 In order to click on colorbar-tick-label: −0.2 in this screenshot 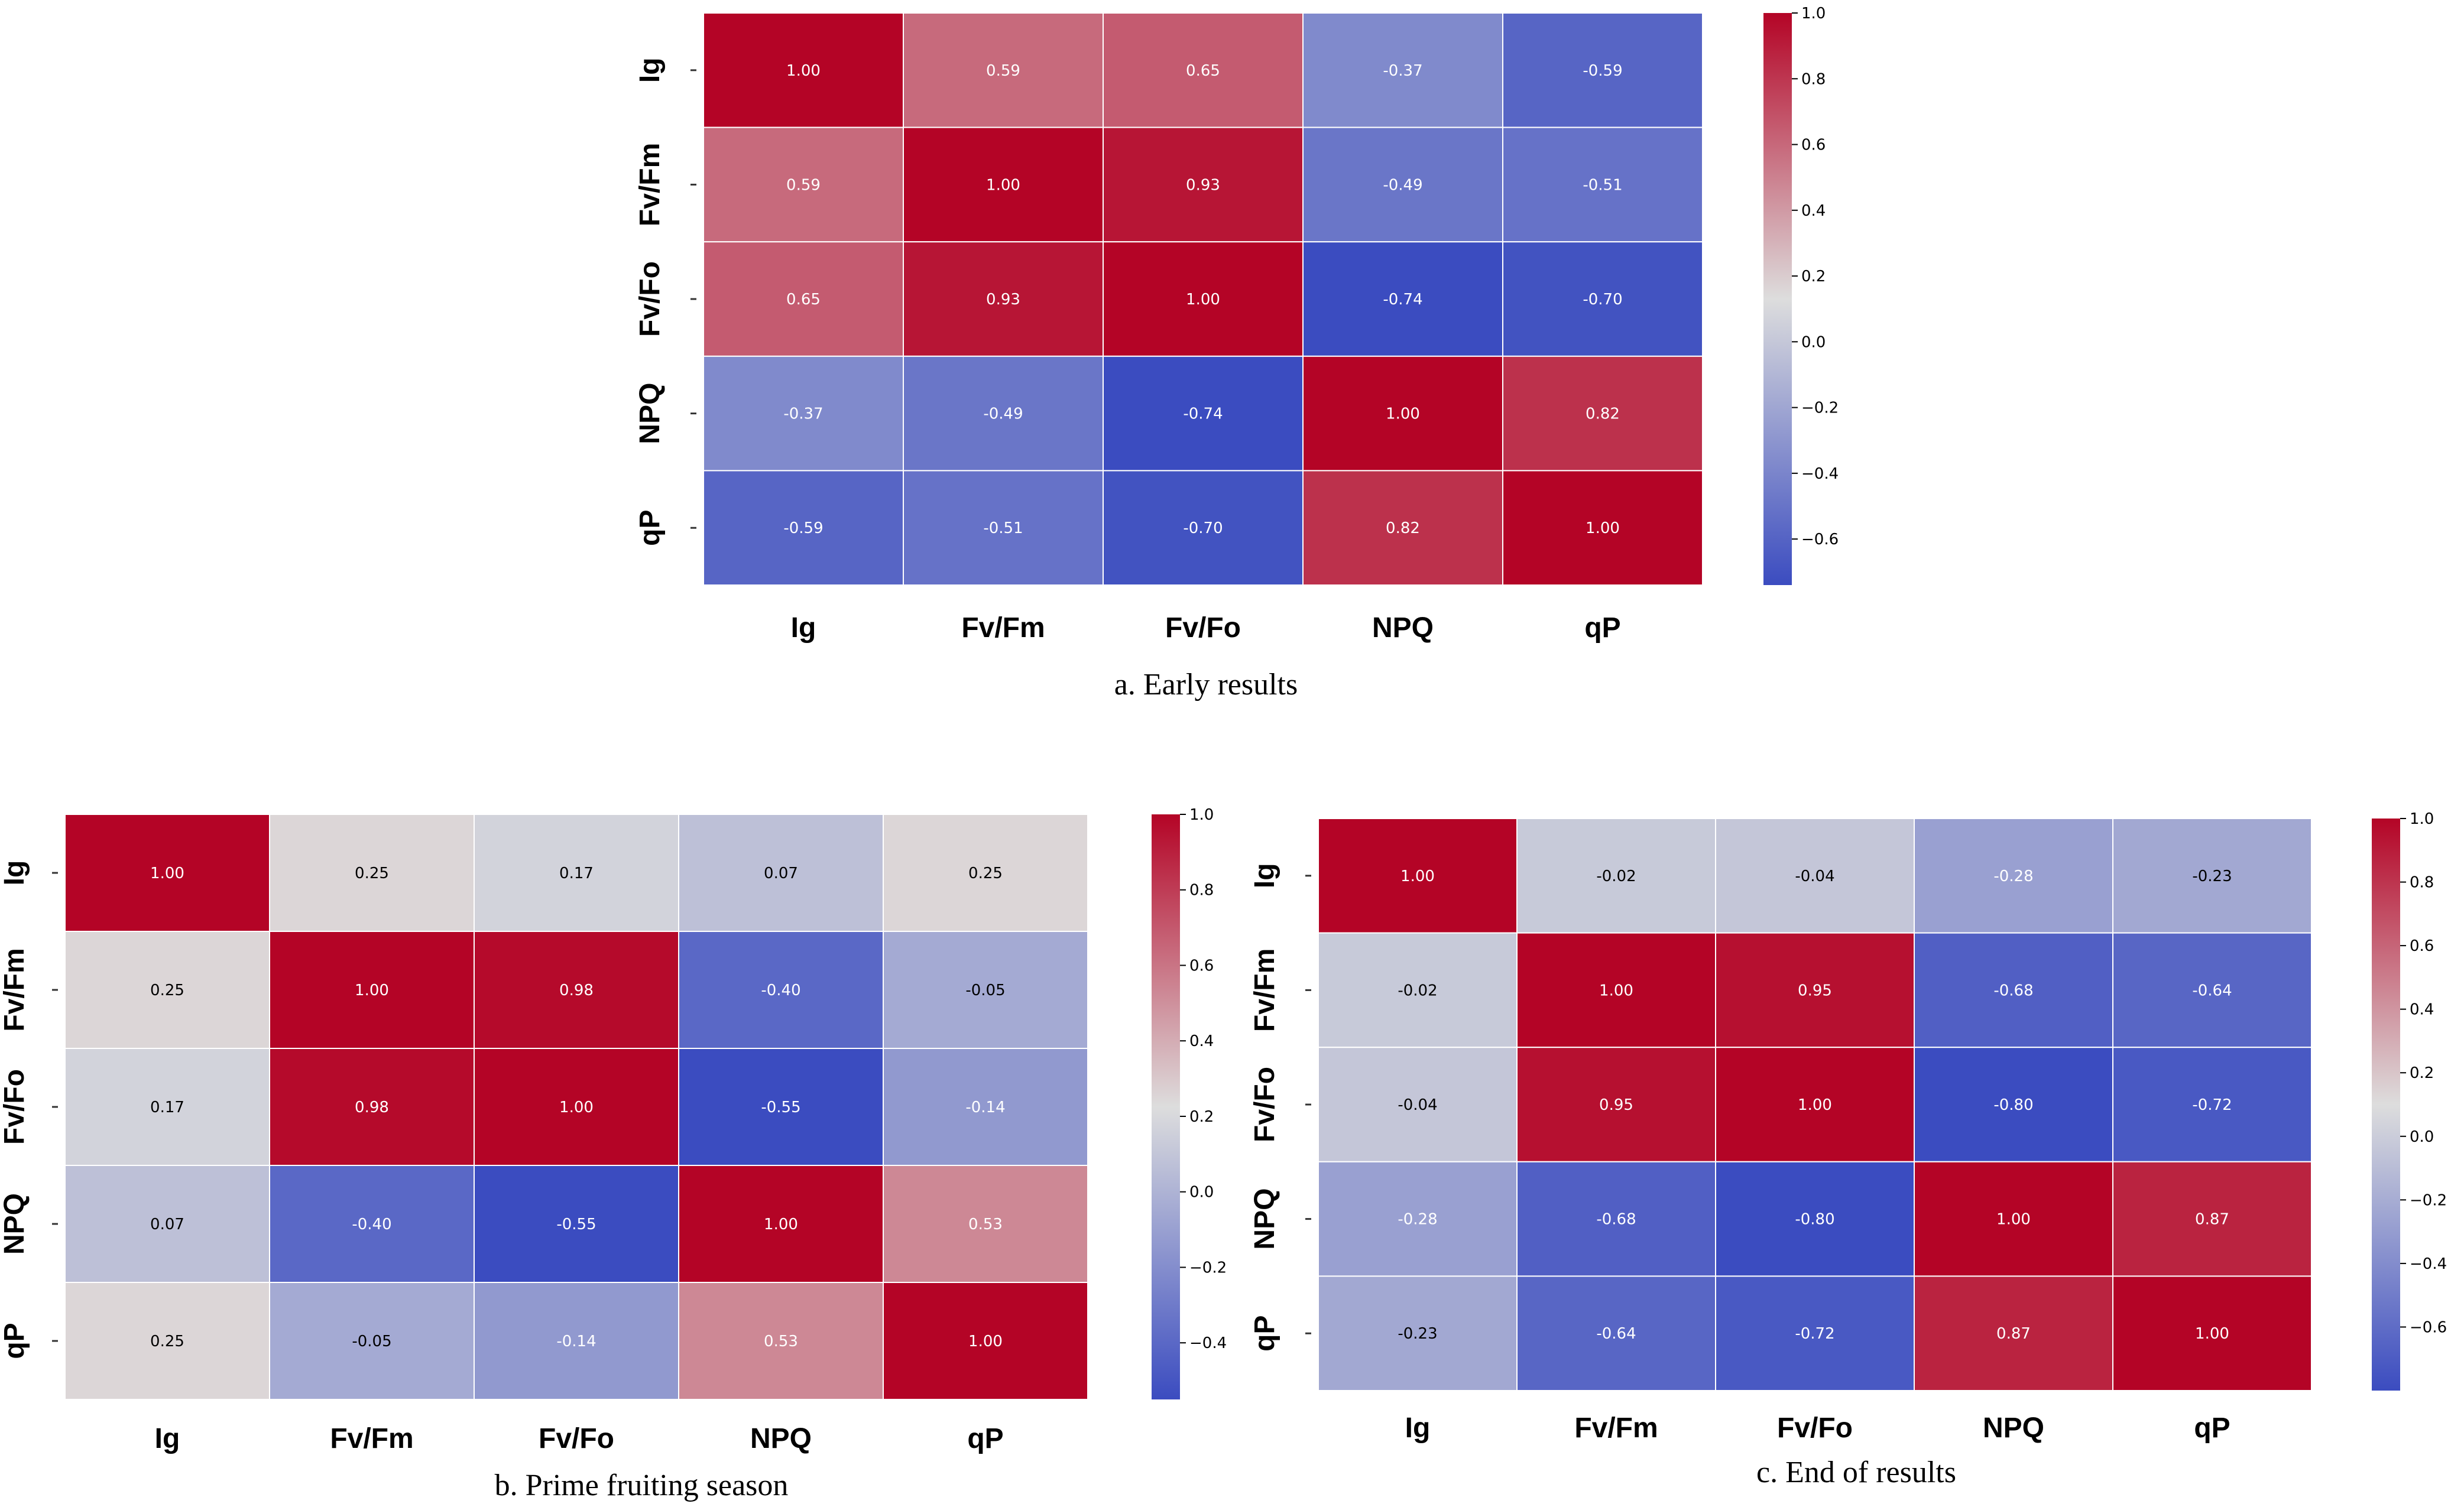, I will do `click(2428, 1200)`.